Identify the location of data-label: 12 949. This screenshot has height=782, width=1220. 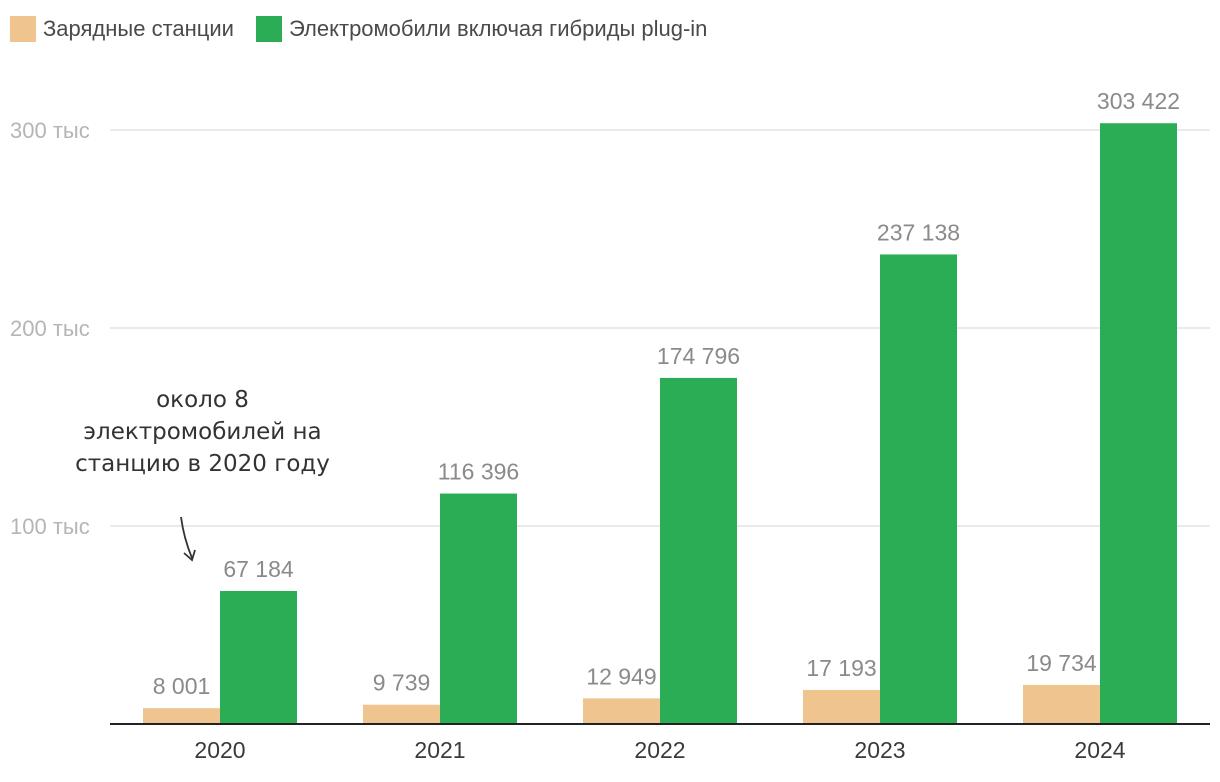
(621, 676).